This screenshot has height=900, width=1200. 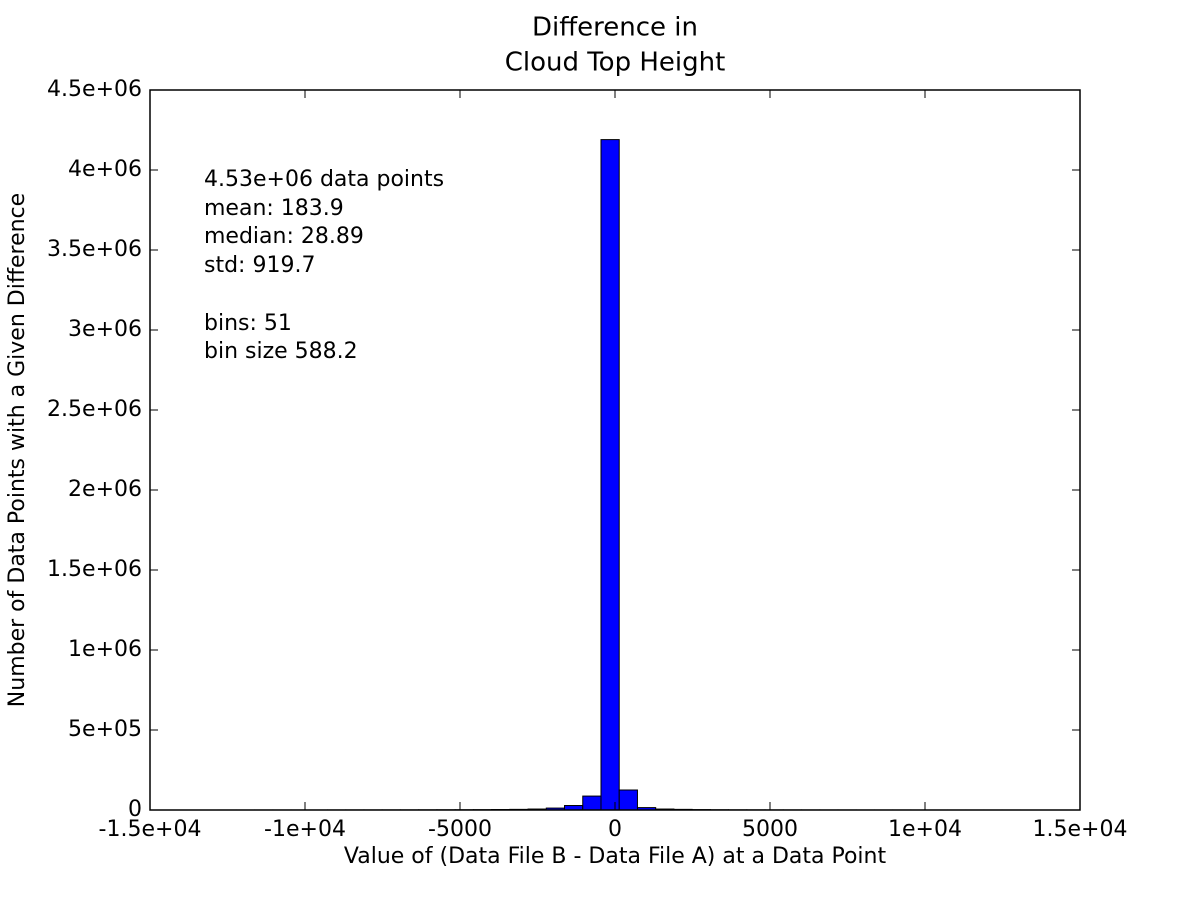 What do you see at coordinates (281, 351) in the screenshot?
I see `annotation: bin size 588.2` at bounding box center [281, 351].